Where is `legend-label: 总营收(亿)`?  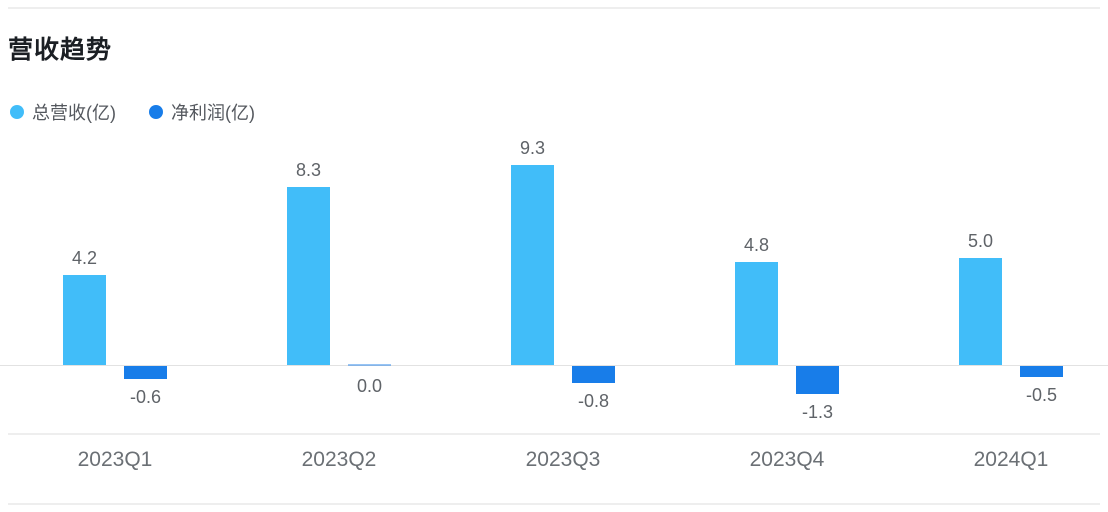 legend-label: 总营收(亿) is located at coordinates (74, 113).